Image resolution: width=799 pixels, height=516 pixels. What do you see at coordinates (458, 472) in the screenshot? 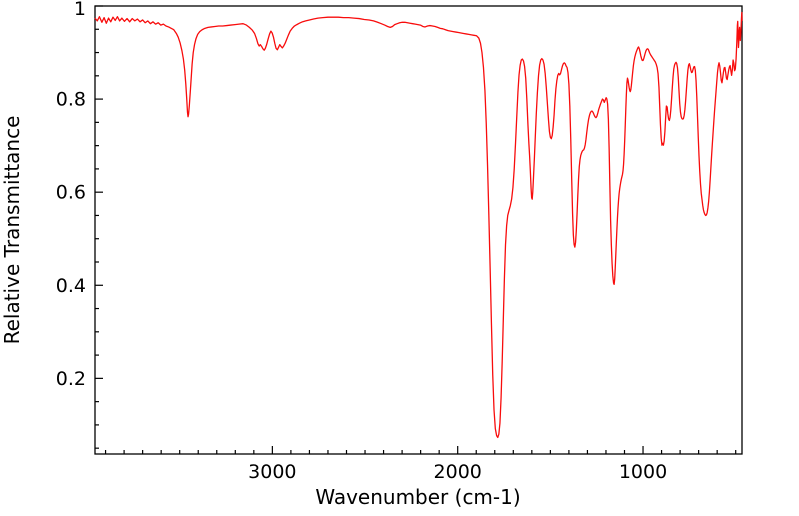
I see `x-tick-label: 2000` at bounding box center [458, 472].